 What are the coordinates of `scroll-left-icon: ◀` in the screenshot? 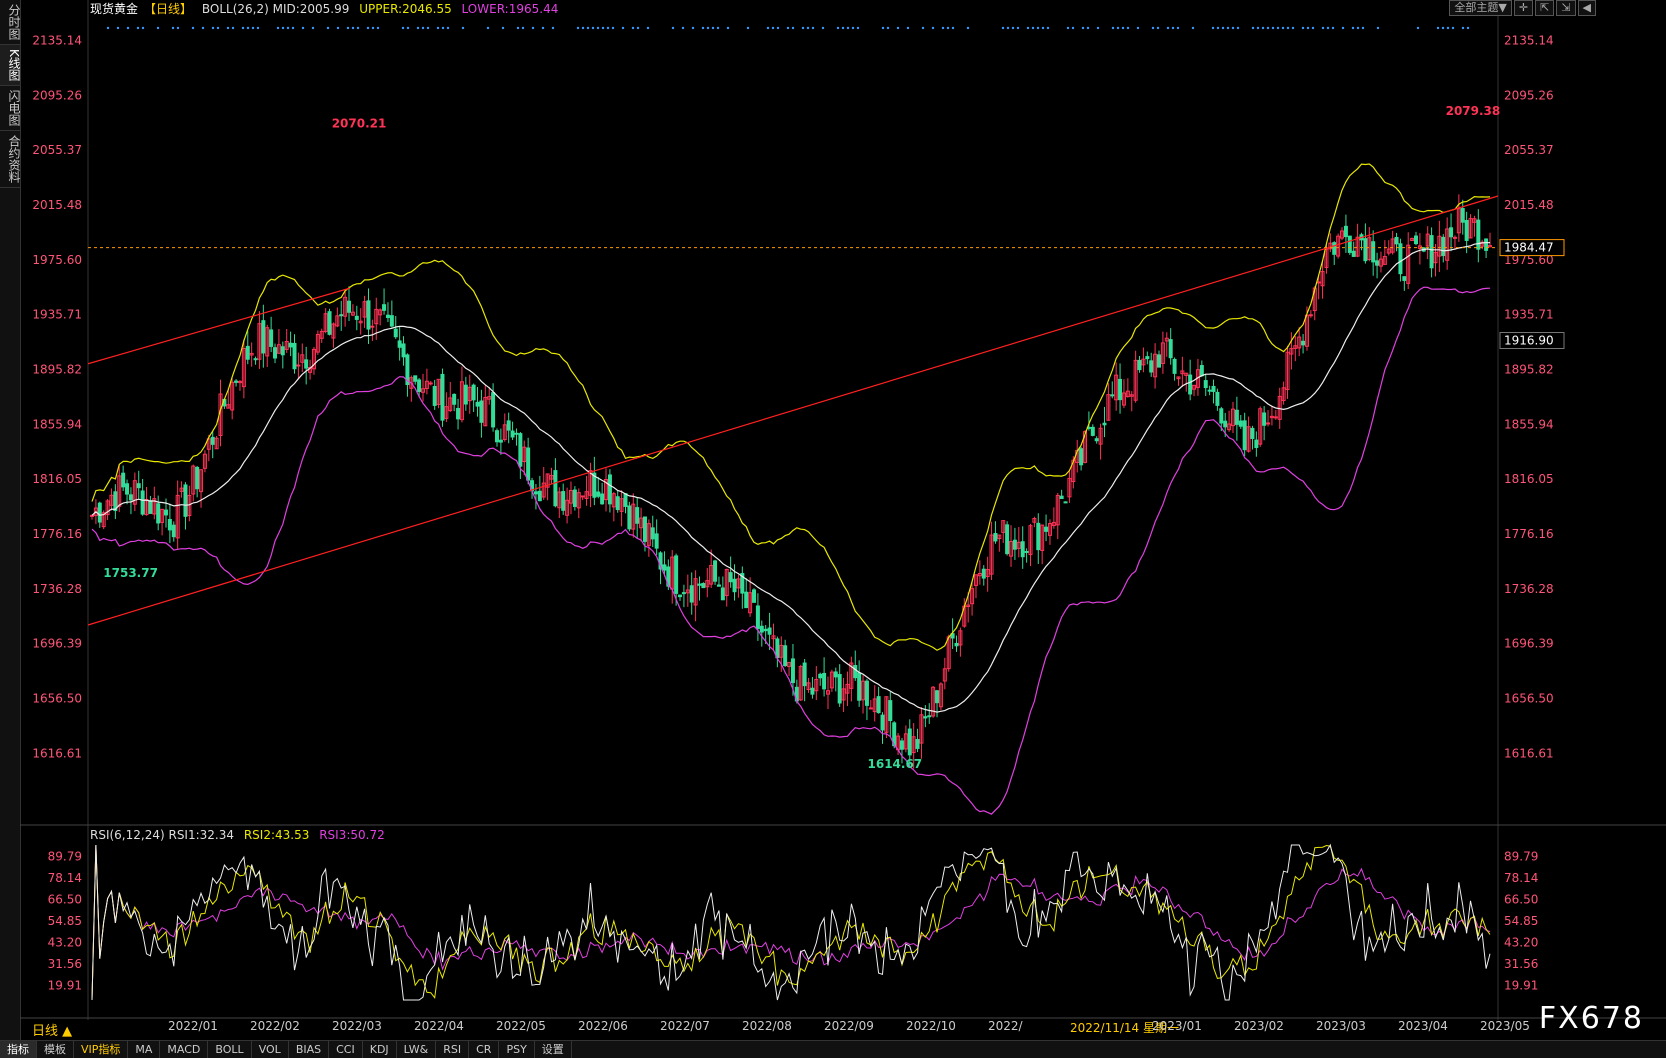 It's located at (1586, 8).